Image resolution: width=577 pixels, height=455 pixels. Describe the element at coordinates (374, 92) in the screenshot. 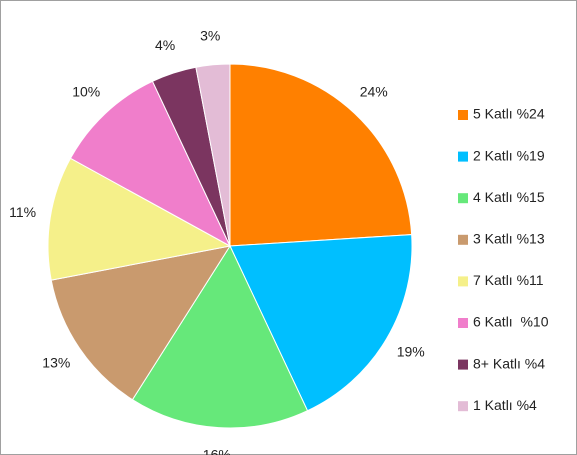

I see `data-label: 24%` at that location.